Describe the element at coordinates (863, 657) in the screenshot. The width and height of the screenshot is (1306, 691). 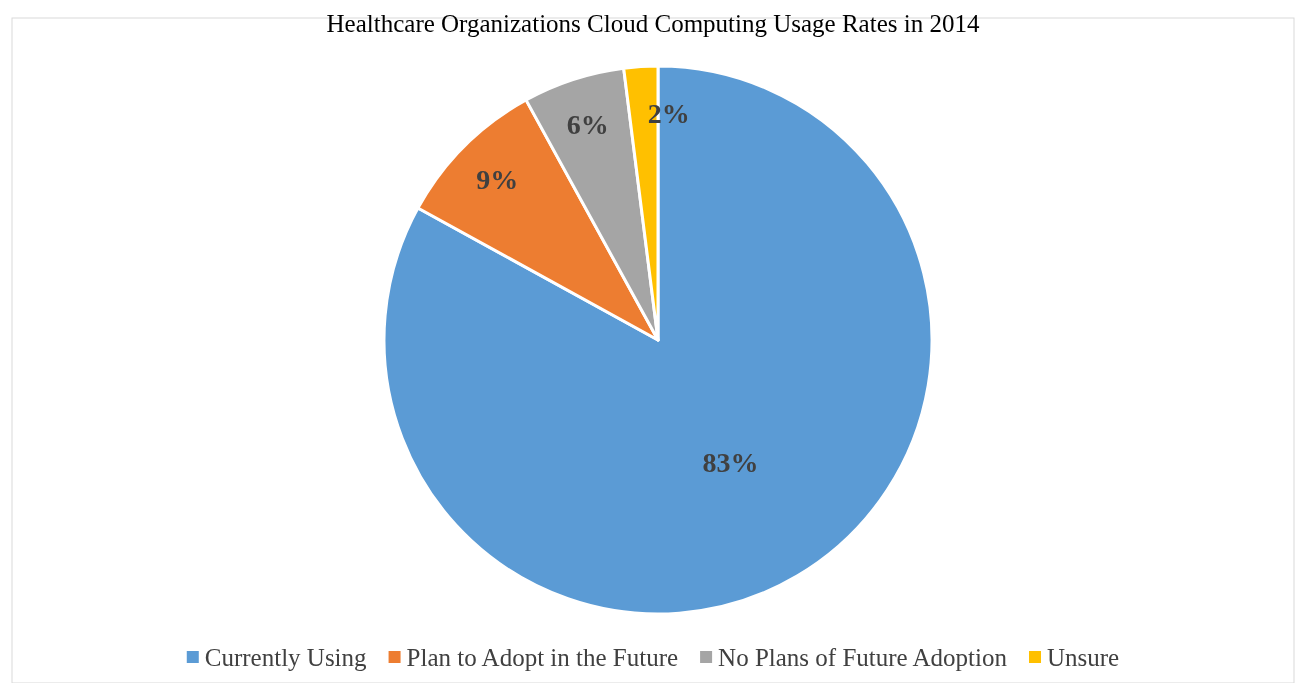
I see `legend-label: No Plans of Future Adoption` at that location.